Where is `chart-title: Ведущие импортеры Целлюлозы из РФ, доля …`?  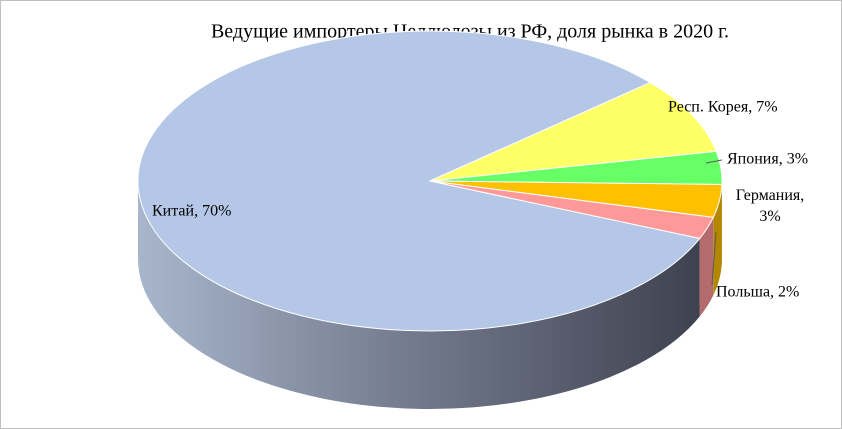 chart-title: Ведущие импортеры Целлюлозы из РФ, доля … is located at coordinates (470, 32).